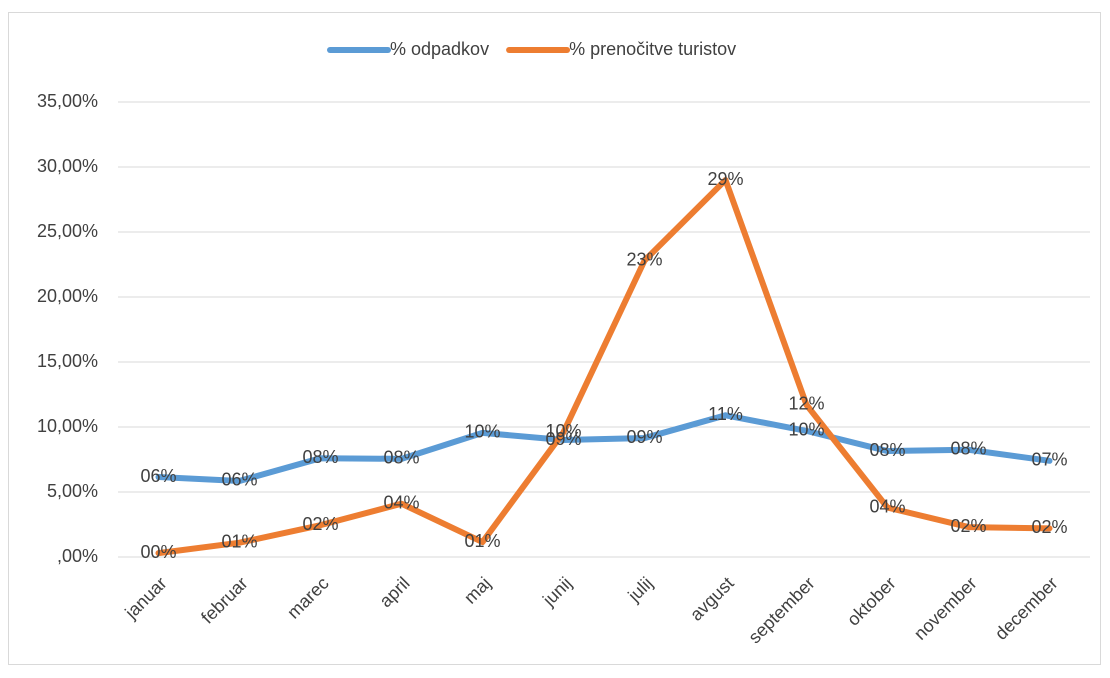 The height and width of the screenshot is (678, 1110). I want to click on series-line, so click(604, 448).